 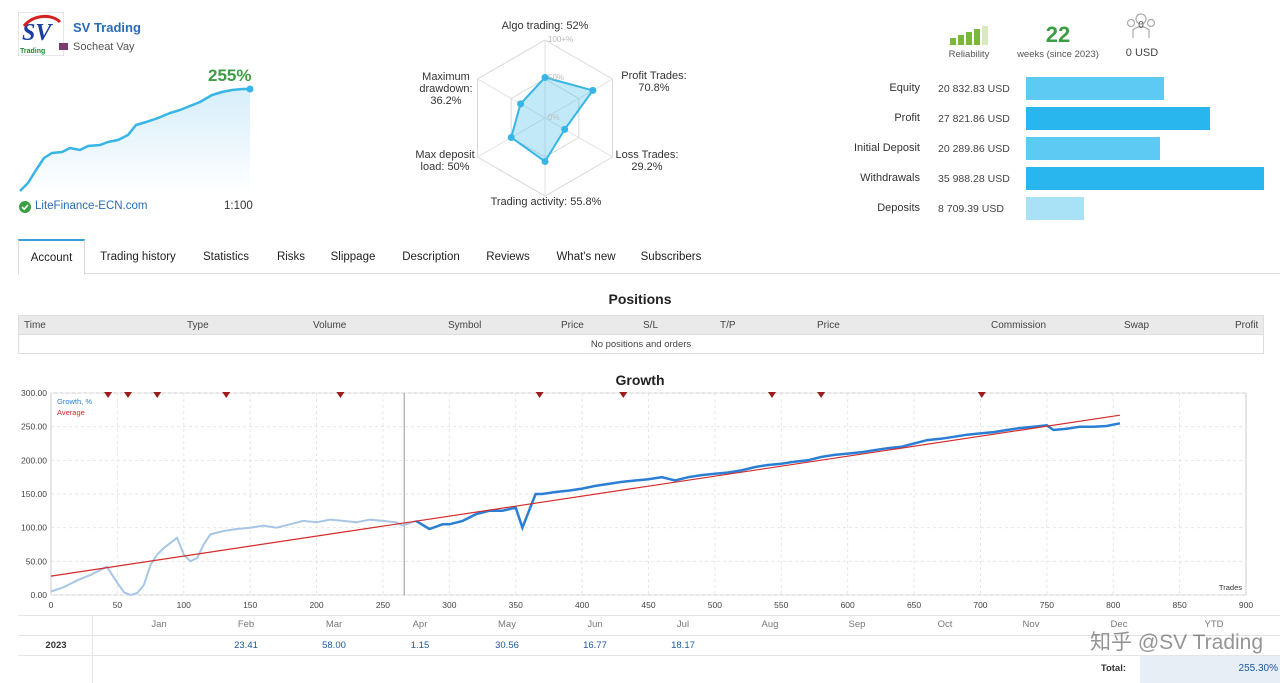 What do you see at coordinates (233, 557) in the screenshot?
I see `growth-line-history` at bounding box center [233, 557].